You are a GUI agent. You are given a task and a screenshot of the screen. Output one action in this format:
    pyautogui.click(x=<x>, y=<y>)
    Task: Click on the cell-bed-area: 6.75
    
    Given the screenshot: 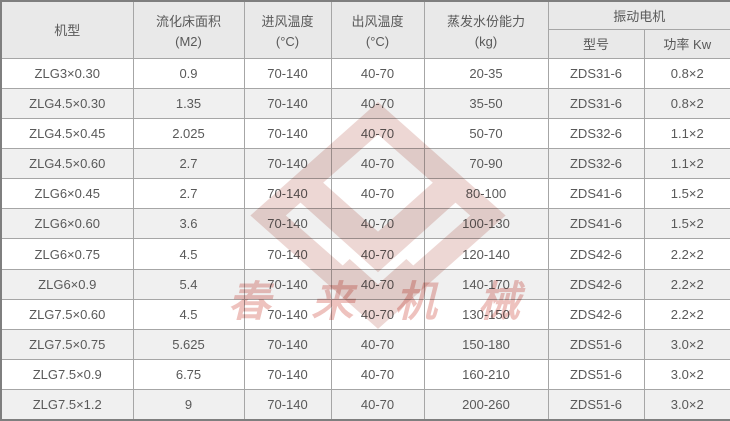 What is the action you would take?
    pyautogui.click(x=188, y=375)
    